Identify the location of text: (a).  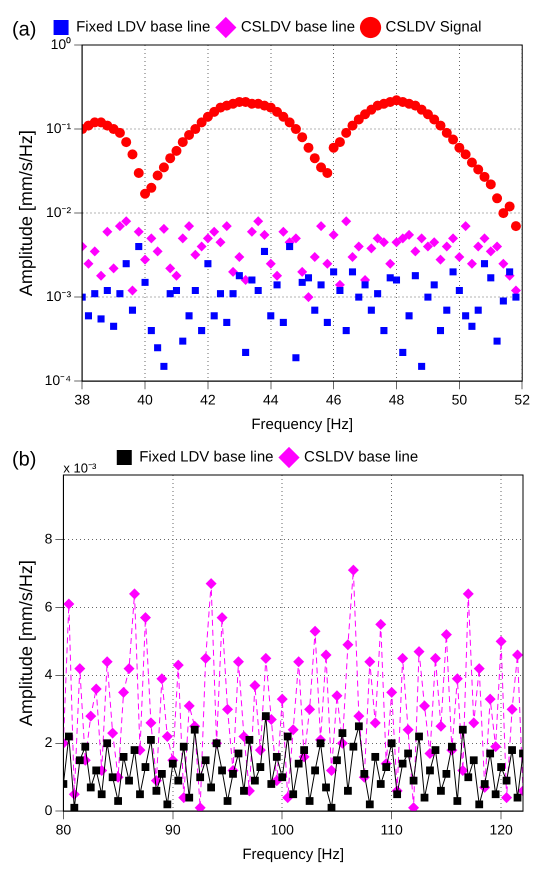
(24, 29).